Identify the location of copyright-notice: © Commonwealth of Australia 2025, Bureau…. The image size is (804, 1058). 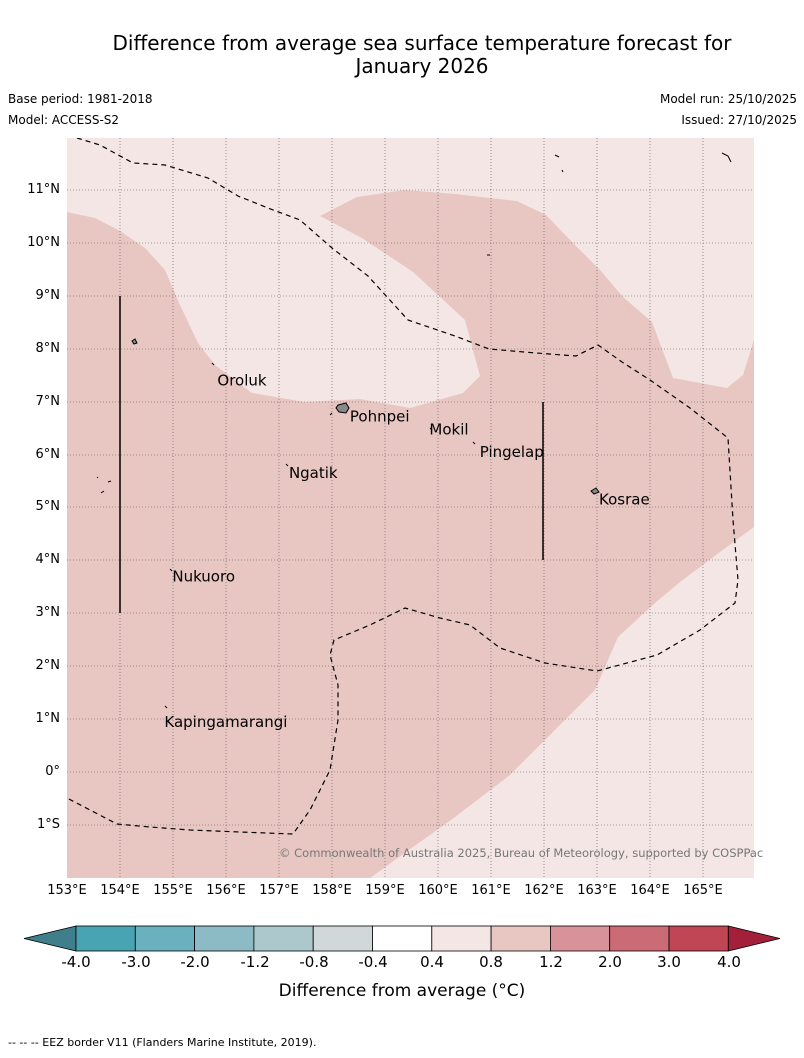
(521, 853).